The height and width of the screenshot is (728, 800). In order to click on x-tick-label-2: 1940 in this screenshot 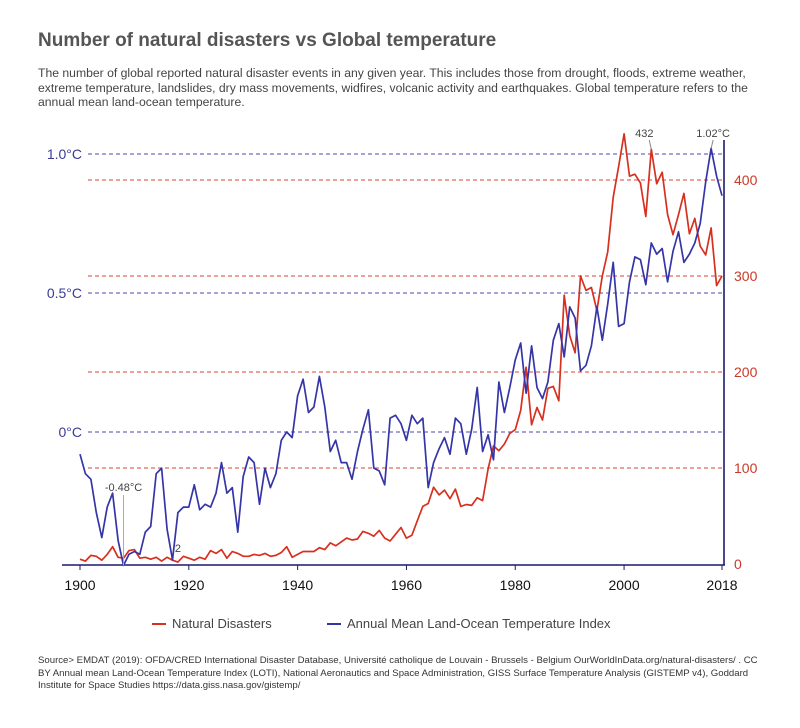, I will do `click(297, 585)`.